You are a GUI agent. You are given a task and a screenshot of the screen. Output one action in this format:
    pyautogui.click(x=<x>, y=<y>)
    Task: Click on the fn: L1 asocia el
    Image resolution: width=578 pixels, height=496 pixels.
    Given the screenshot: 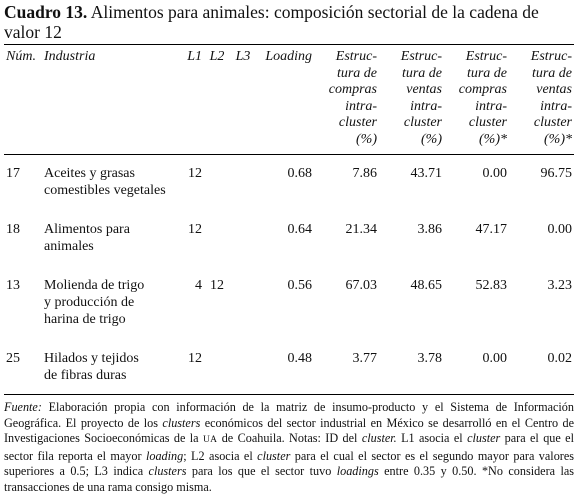 What is the action you would take?
    pyautogui.click(x=432, y=438)
    